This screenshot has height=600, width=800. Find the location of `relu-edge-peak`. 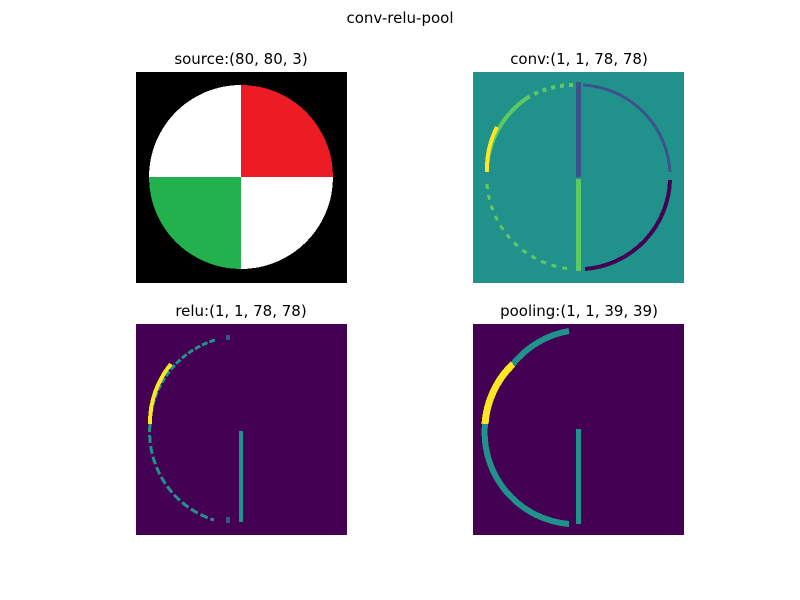

relu-edge-peak is located at coordinates (160, 393).